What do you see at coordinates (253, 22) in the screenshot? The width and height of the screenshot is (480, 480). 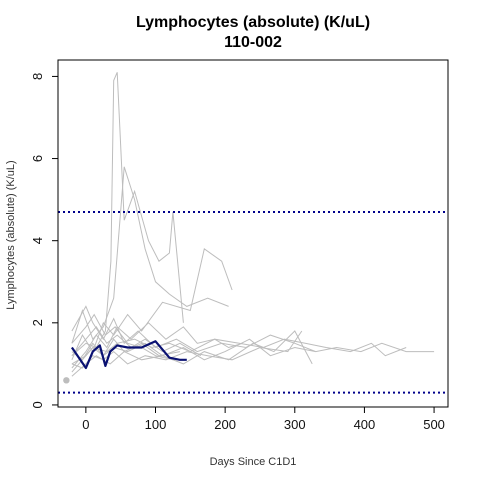 I see `chart-title: Lymphocytes (absolute) (K/uL)` at bounding box center [253, 22].